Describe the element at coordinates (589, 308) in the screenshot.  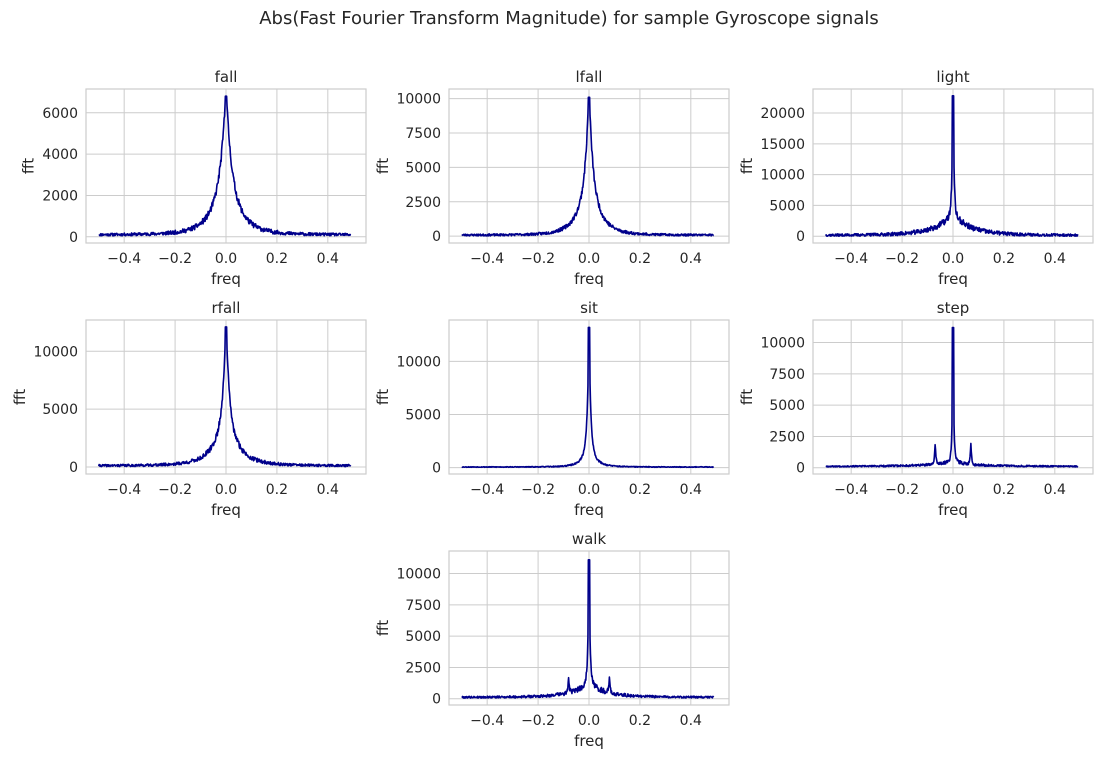
I see `subplot-title: sit` at that location.